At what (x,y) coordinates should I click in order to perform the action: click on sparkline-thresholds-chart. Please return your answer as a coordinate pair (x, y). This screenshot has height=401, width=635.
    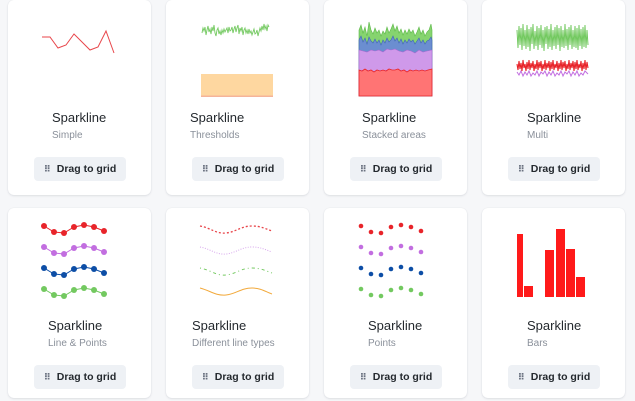
    Looking at the image, I should click on (237, 60).